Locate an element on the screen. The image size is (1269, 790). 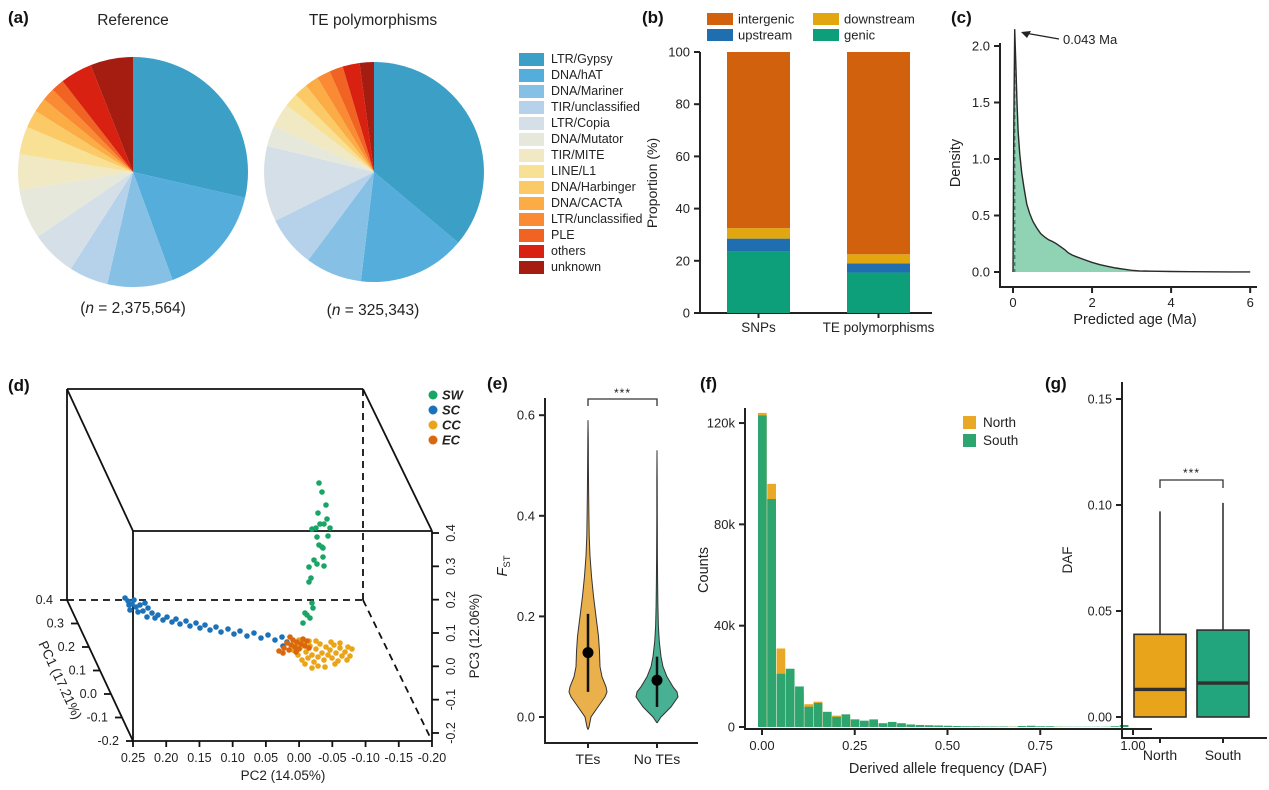
legend-item: DNA/Mariner is located at coordinates (580, 91).